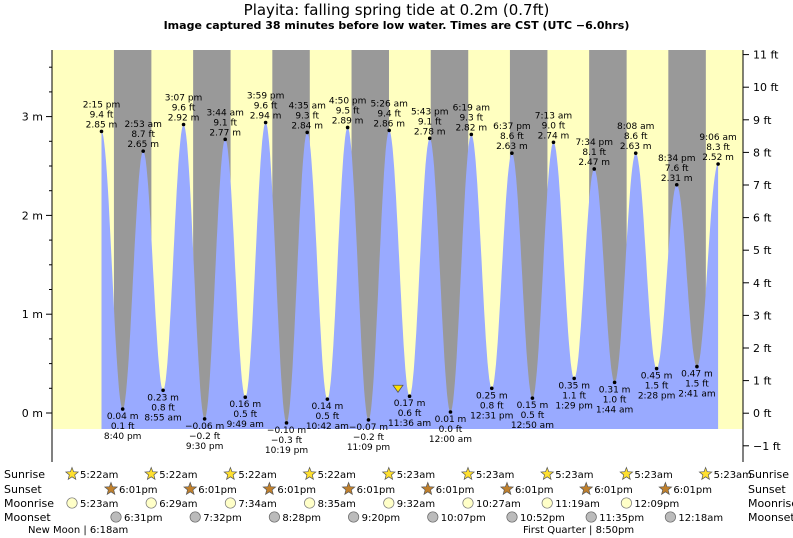 This screenshot has width=793, height=538. Describe the element at coordinates (369, 438) in the screenshot. I see `low-tide-feet-label: −0.2 ft` at that location.